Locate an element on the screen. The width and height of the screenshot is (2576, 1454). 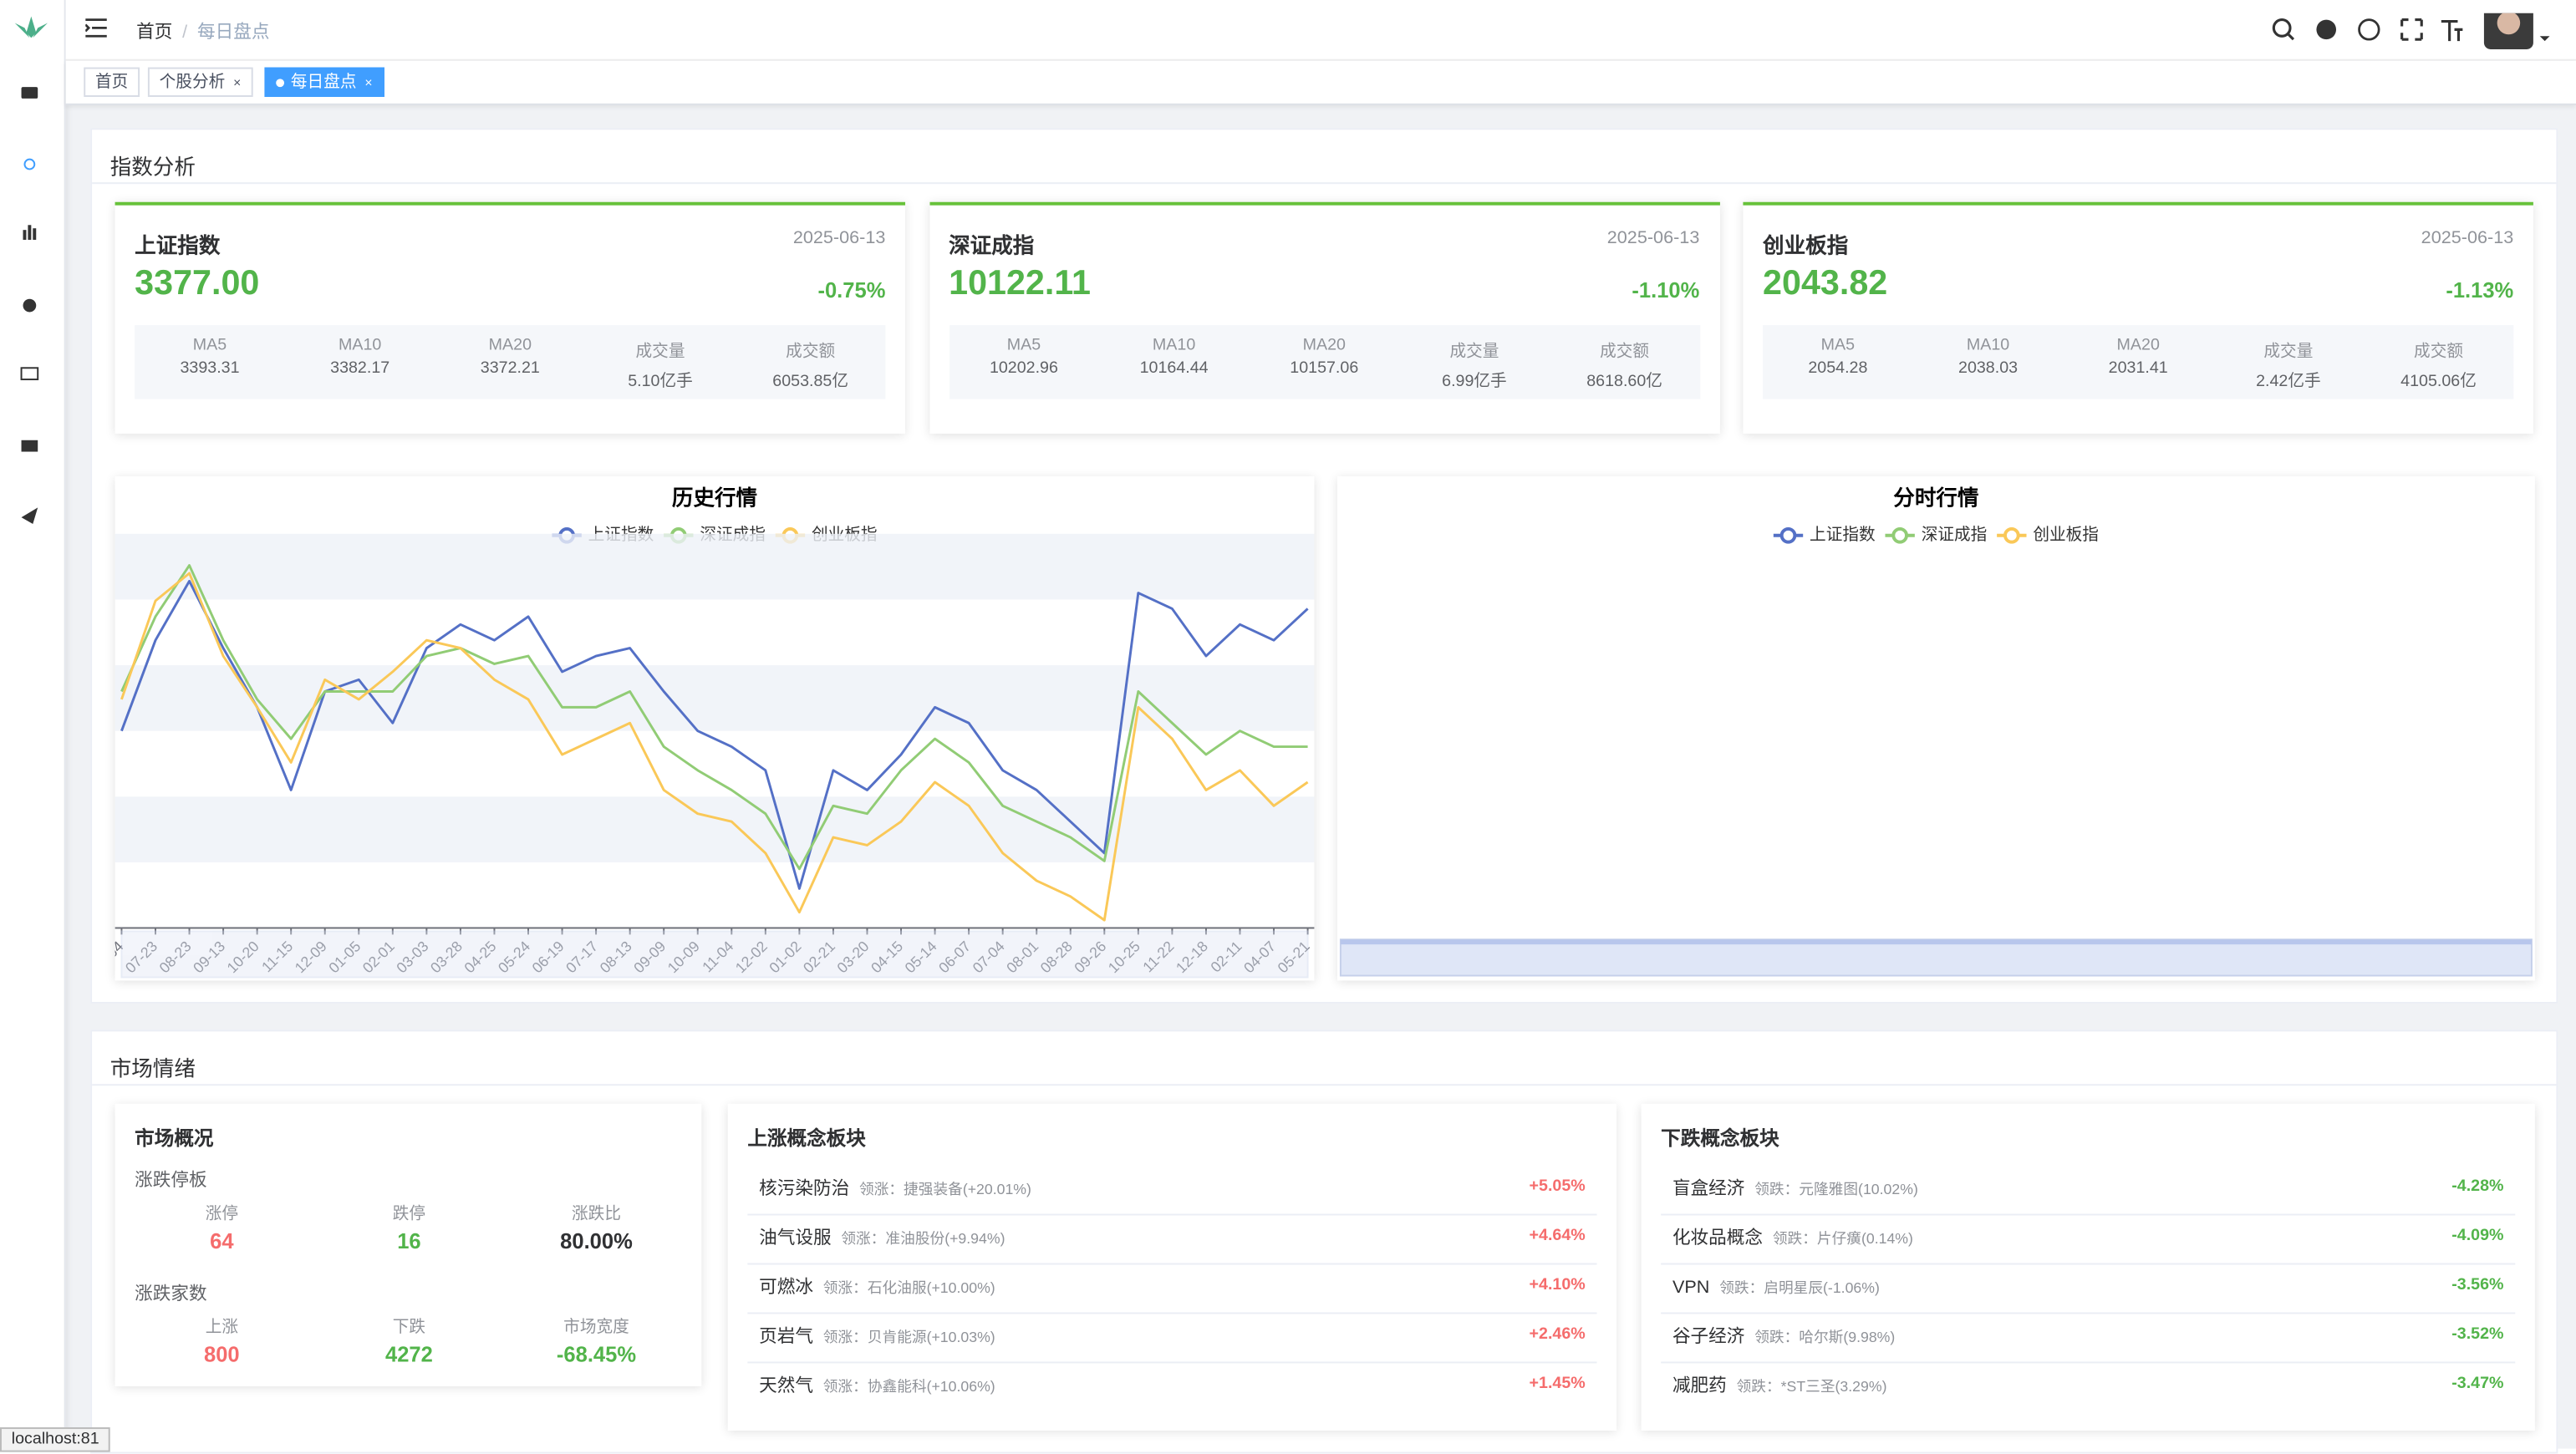
concept-change: -3.52% is located at coordinates (2477, 1334).